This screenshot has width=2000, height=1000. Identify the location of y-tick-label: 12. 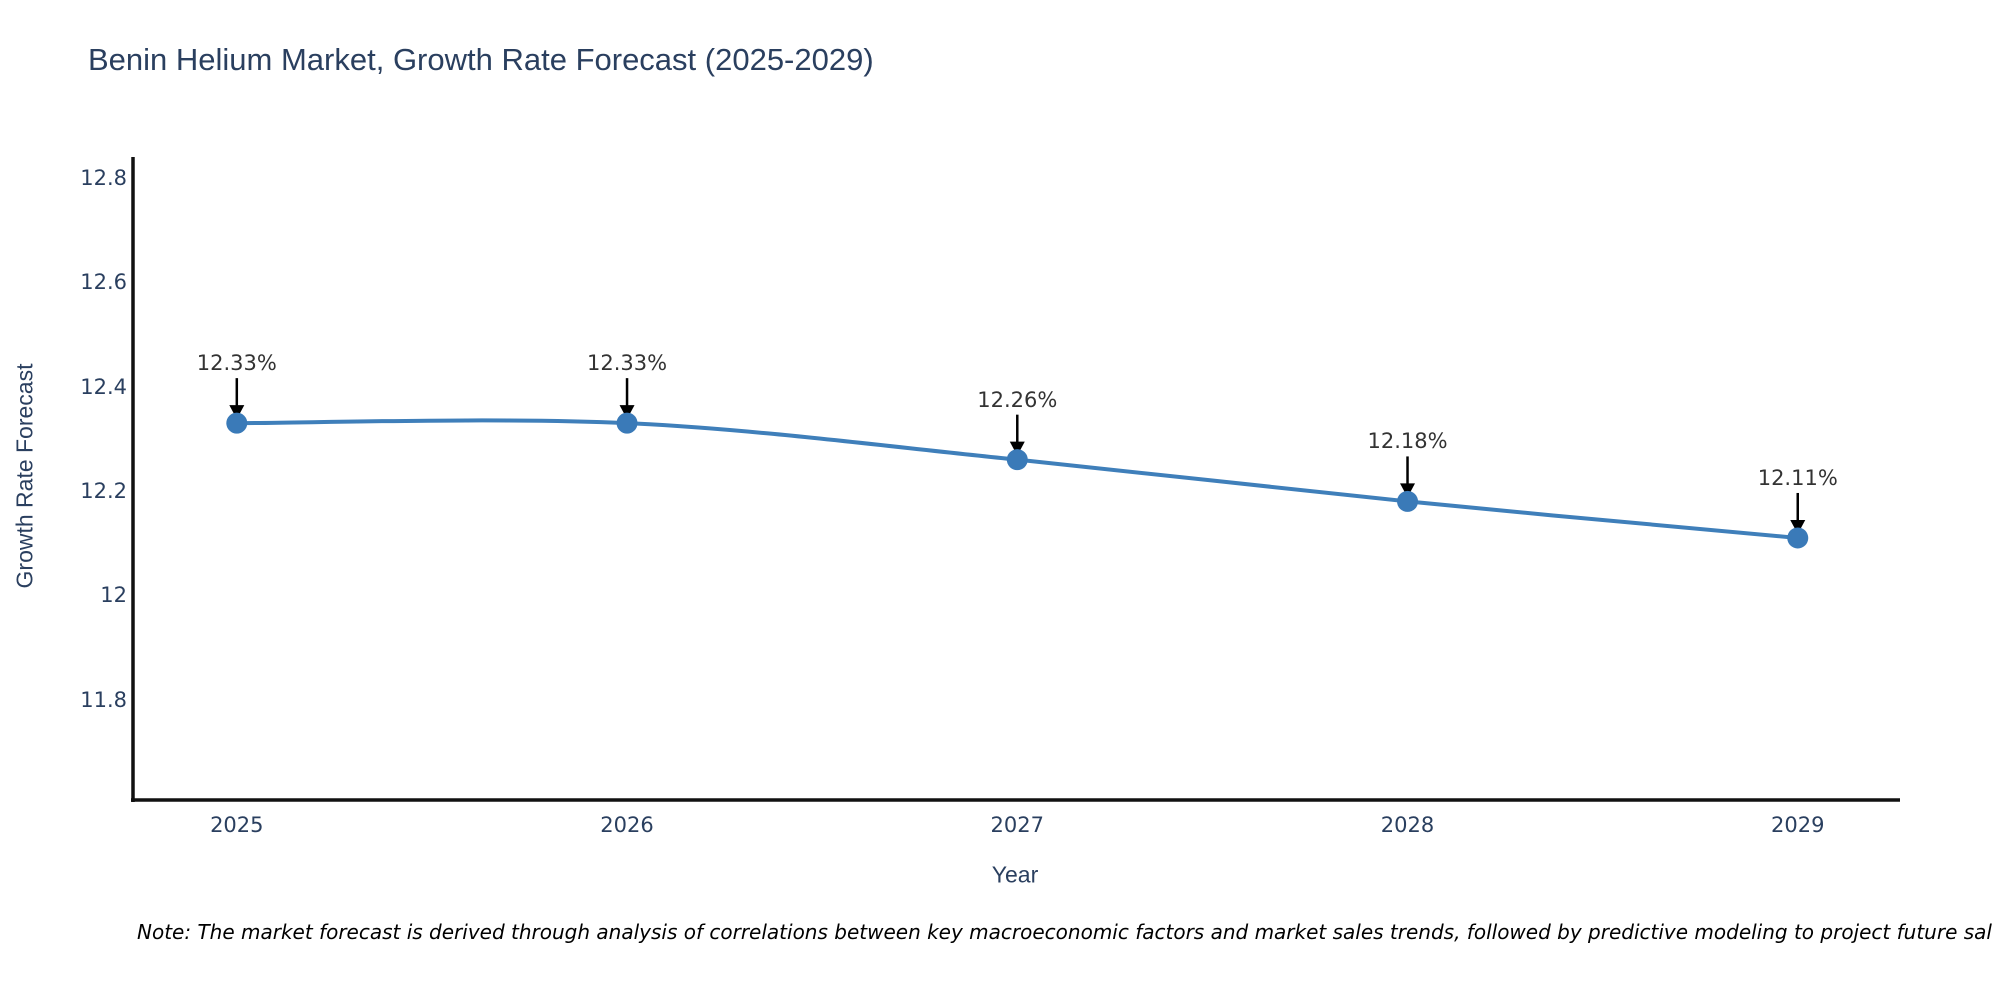
(113, 595).